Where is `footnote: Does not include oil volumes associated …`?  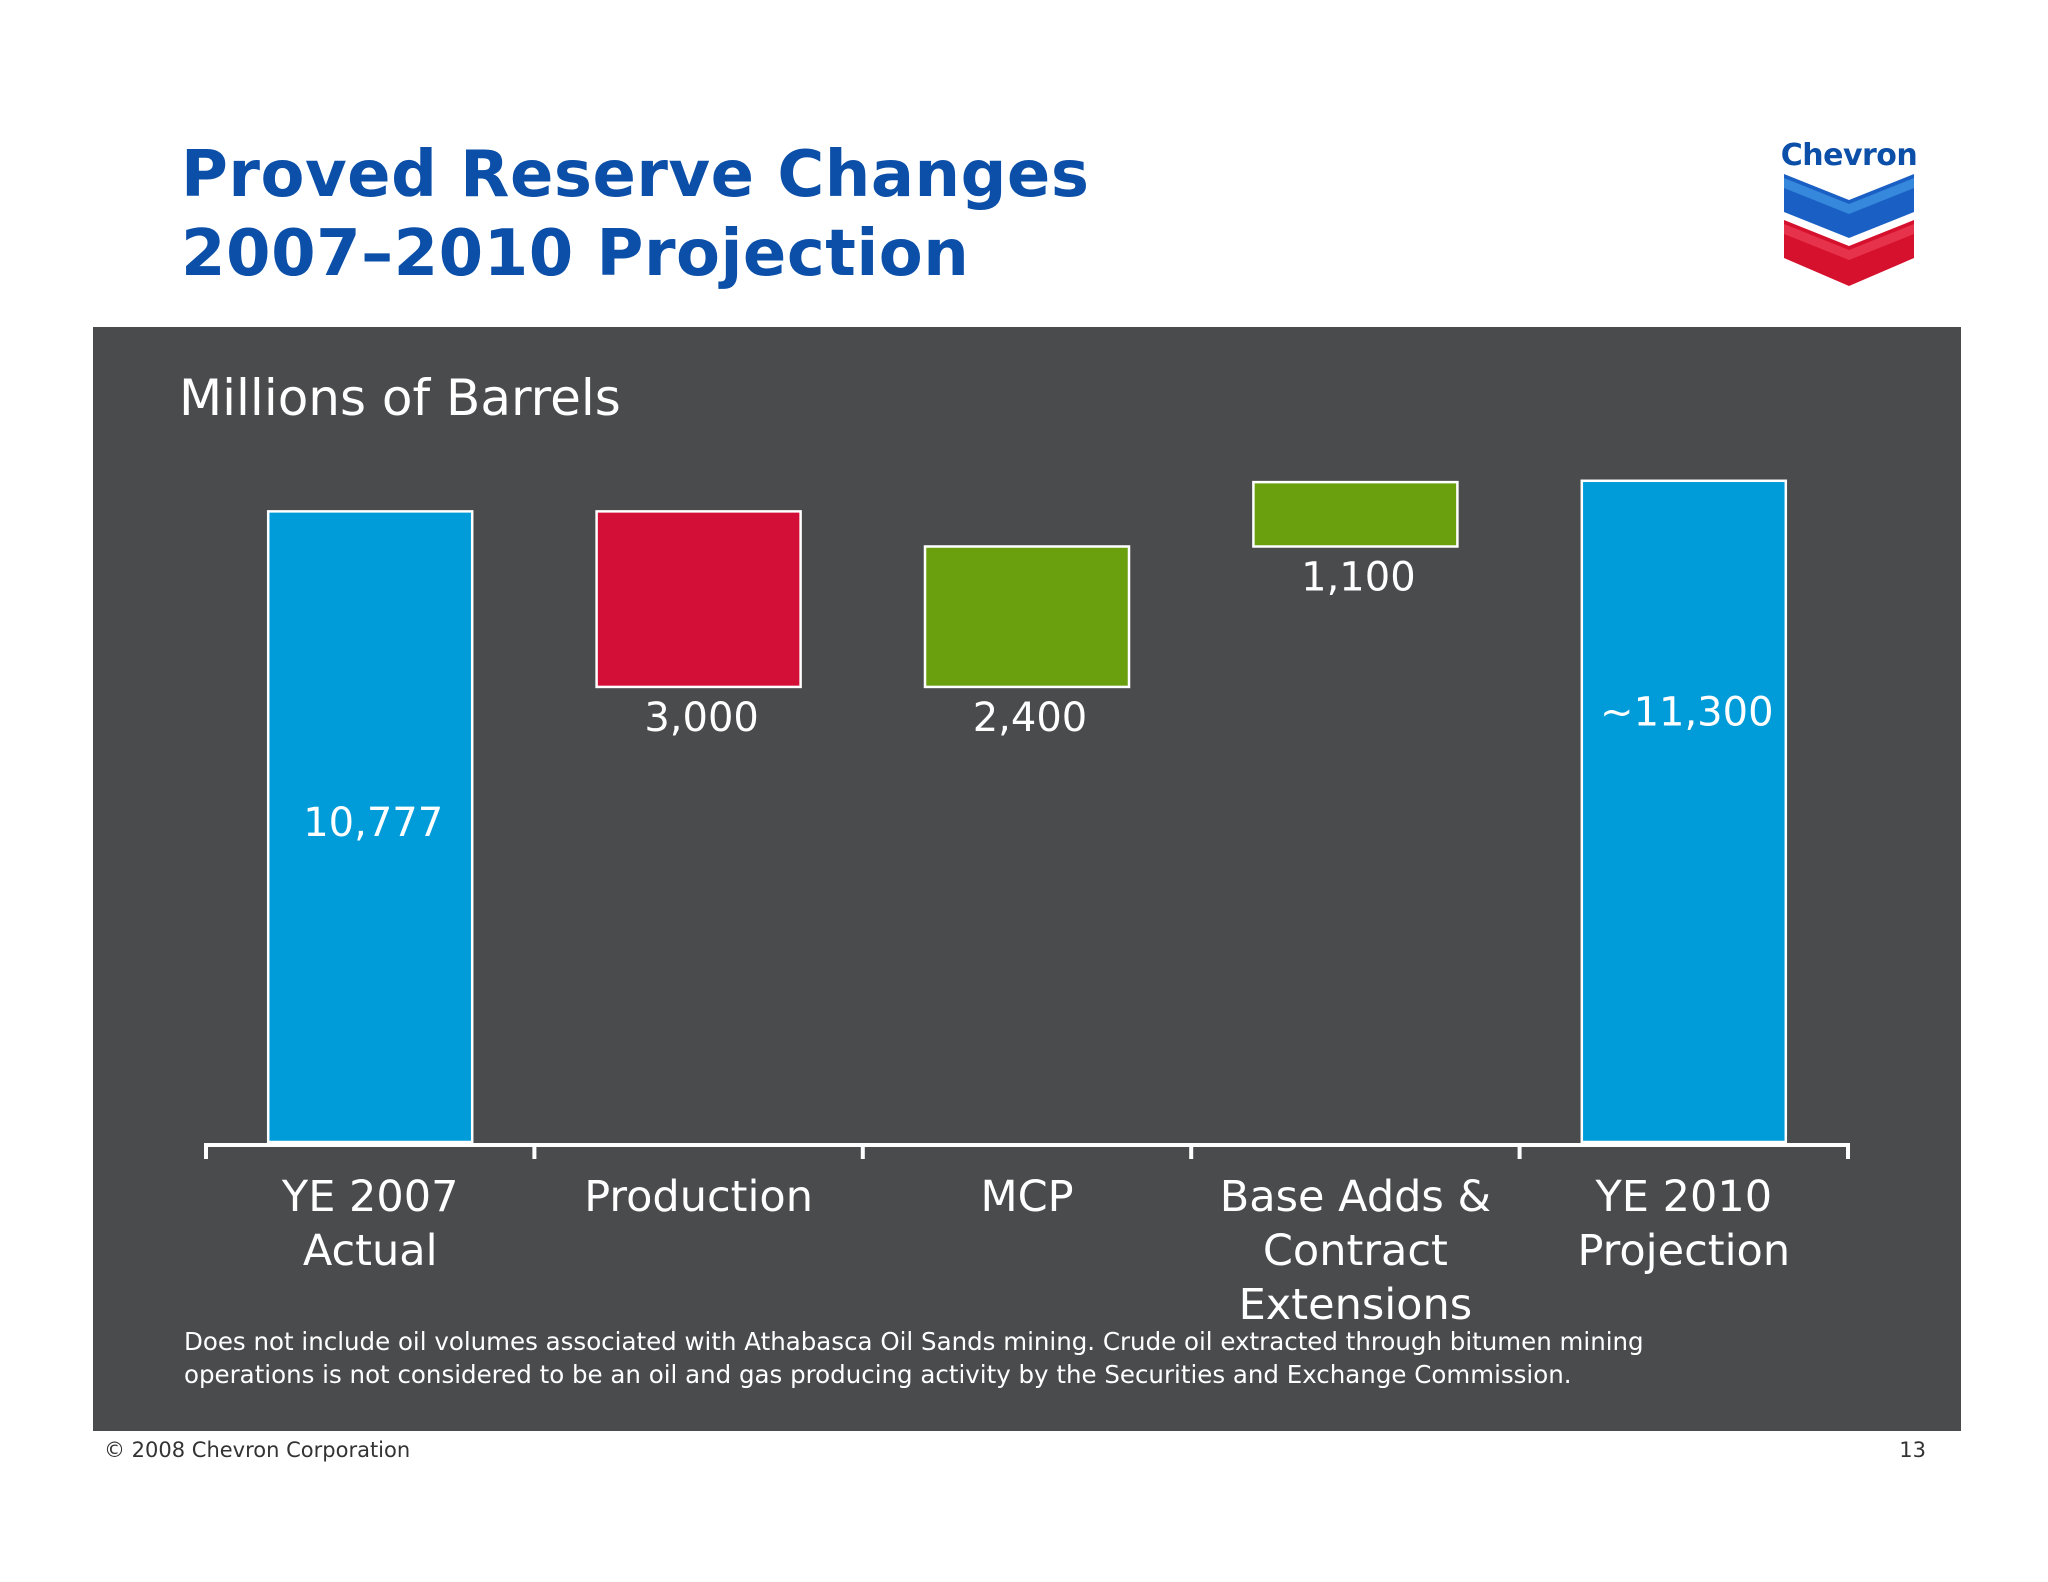 footnote: Does not include oil volumes associated … is located at coordinates (1034, 1358).